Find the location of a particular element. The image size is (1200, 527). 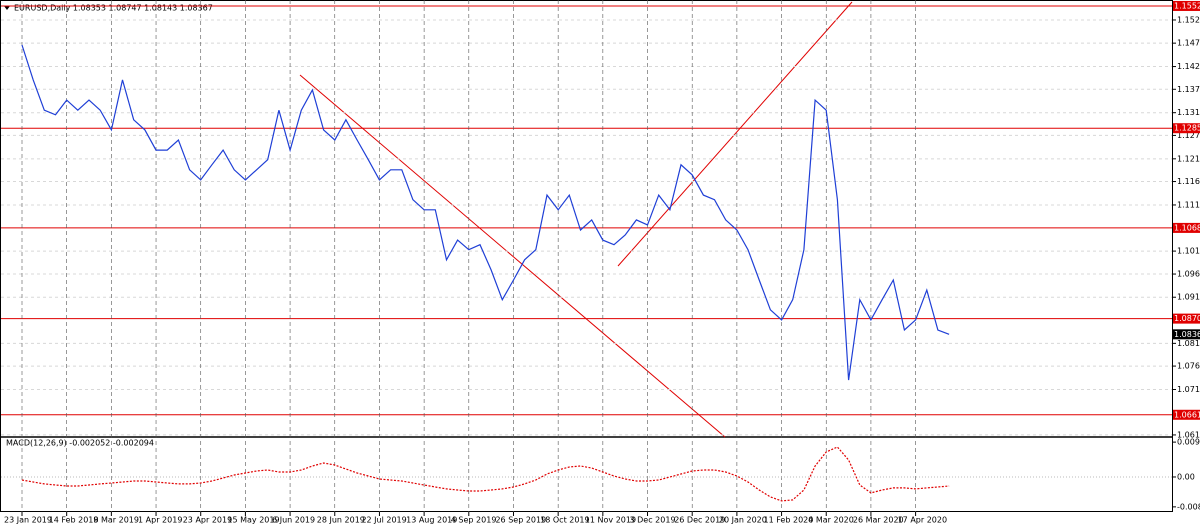

last-price-label: 1.08367 is located at coordinates (1187, 334).